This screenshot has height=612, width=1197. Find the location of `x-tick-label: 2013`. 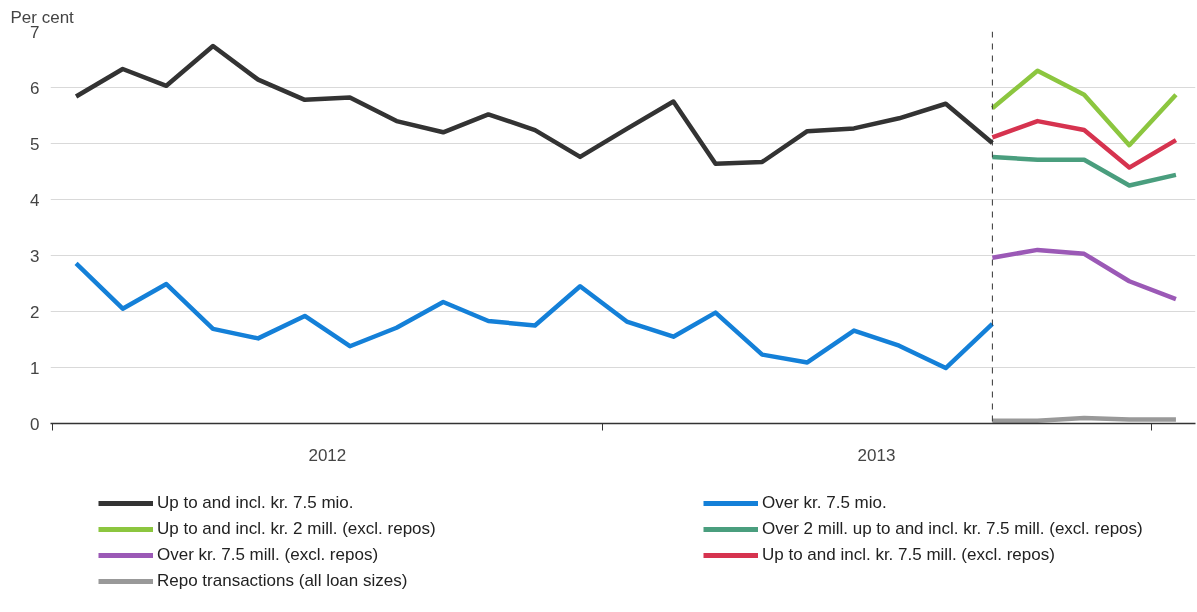

x-tick-label: 2013 is located at coordinates (876, 455).